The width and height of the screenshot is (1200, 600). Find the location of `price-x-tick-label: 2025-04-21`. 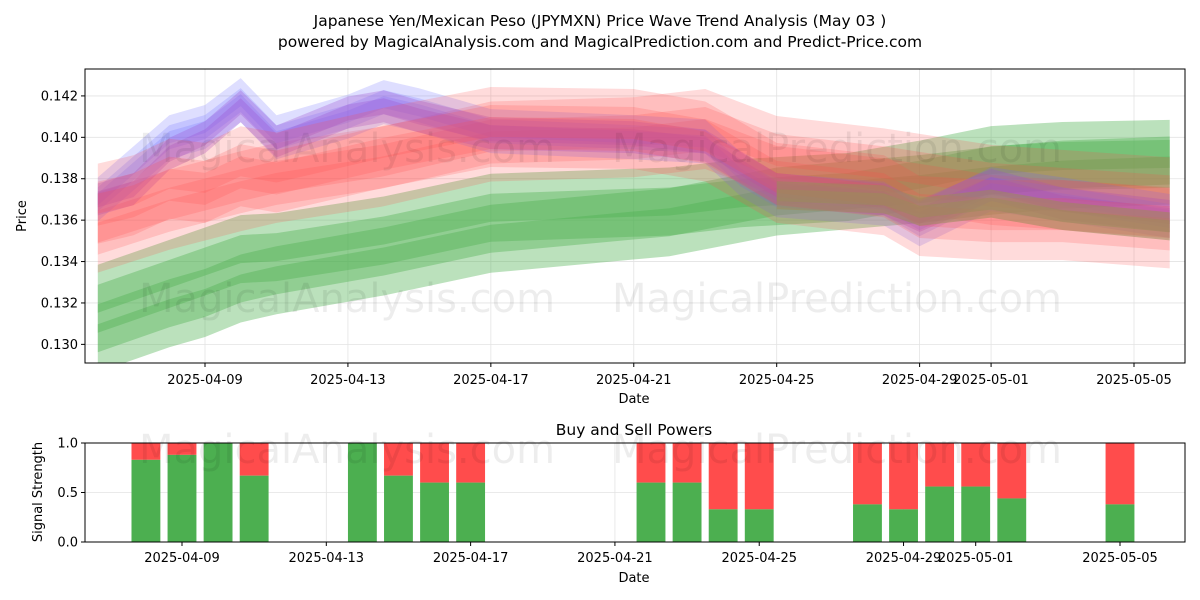

price-x-tick-label: 2025-04-21 is located at coordinates (634, 380).